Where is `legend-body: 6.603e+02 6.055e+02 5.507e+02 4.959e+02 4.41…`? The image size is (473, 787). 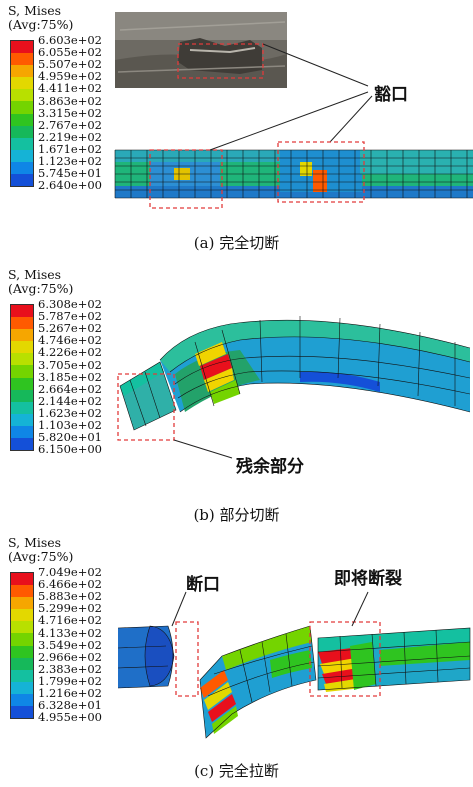 legend-body: 6.603e+02 6.055e+02 5.507e+02 4.959e+02 4.41… is located at coordinates (55, 114).